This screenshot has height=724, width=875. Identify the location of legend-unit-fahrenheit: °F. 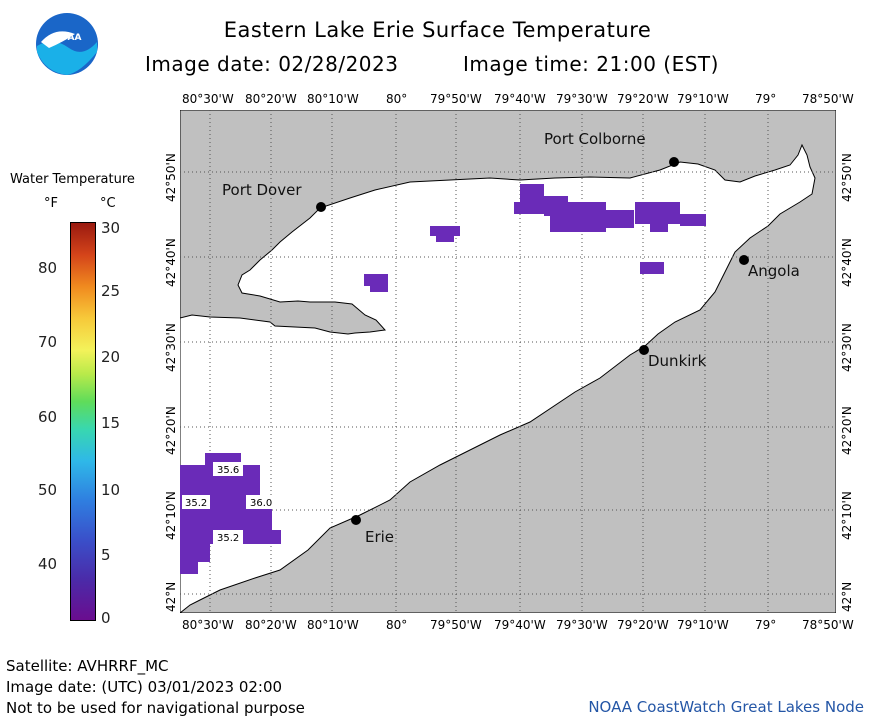
(51, 203).